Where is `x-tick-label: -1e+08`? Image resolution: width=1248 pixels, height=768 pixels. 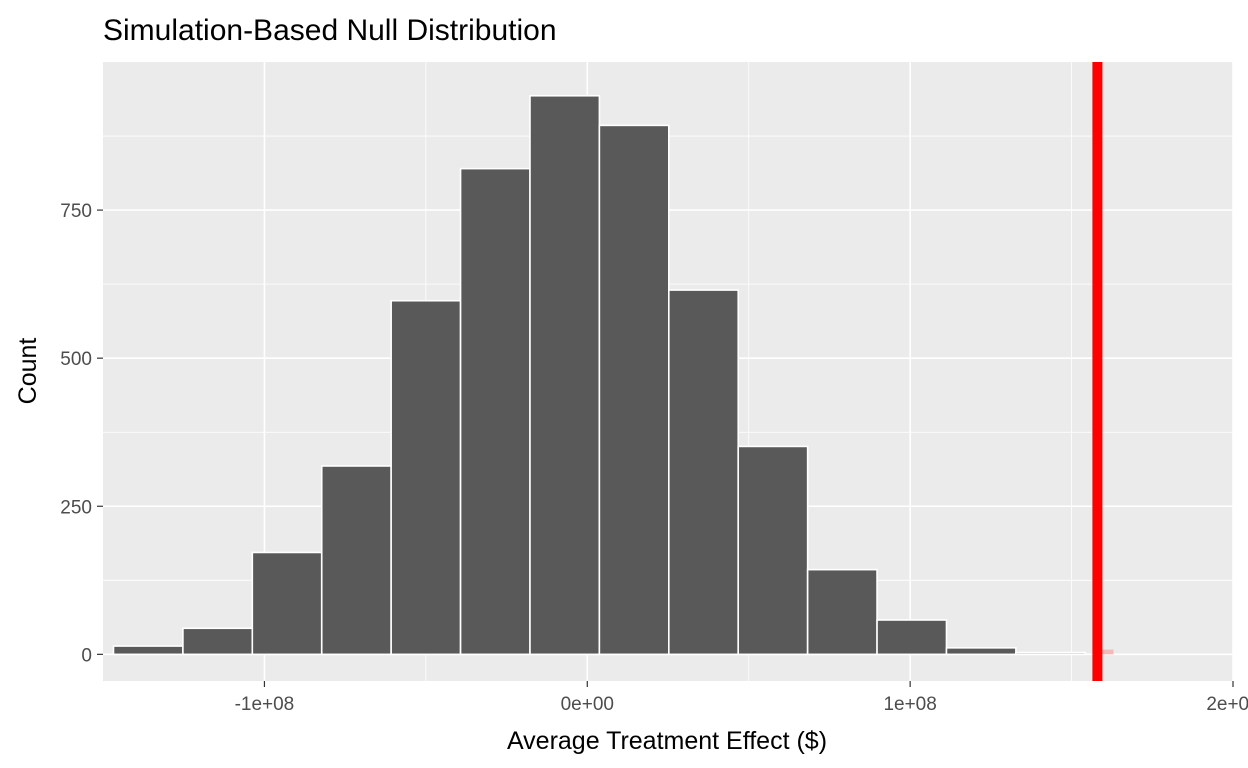
x-tick-label: -1e+08 is located at coordinates (265, 704).